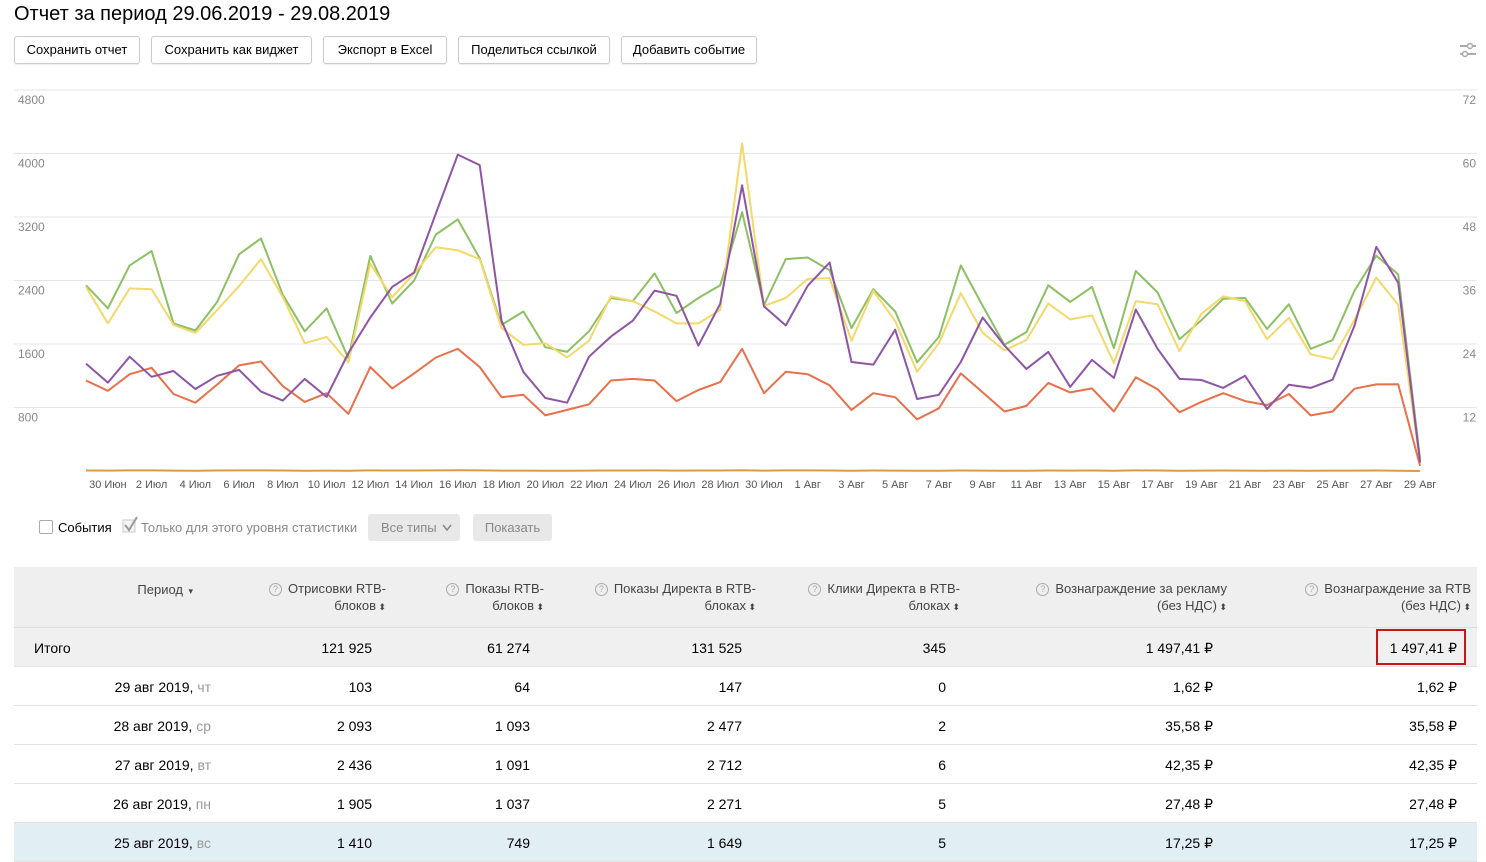 The image size is (1486, 862). I want to click on date: 26 авг 2019,, so click(152, 804).